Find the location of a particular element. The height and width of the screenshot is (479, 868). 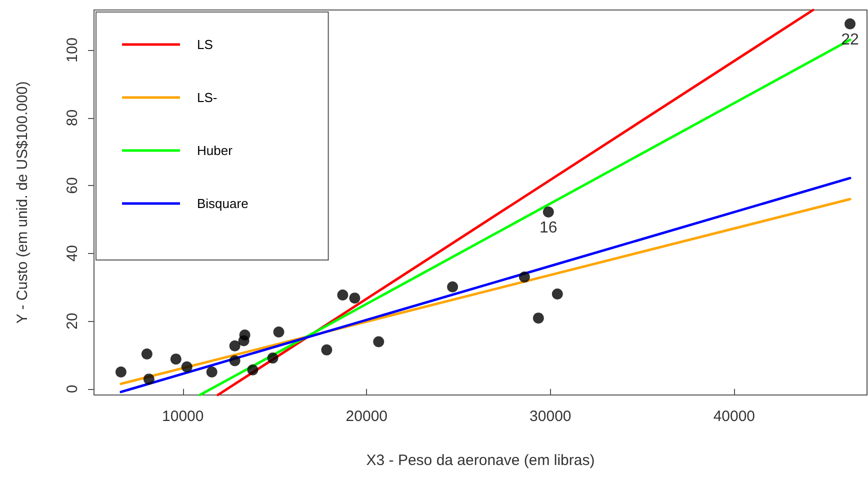

y-tick-label: 60 is located at coordinates (72, 185).